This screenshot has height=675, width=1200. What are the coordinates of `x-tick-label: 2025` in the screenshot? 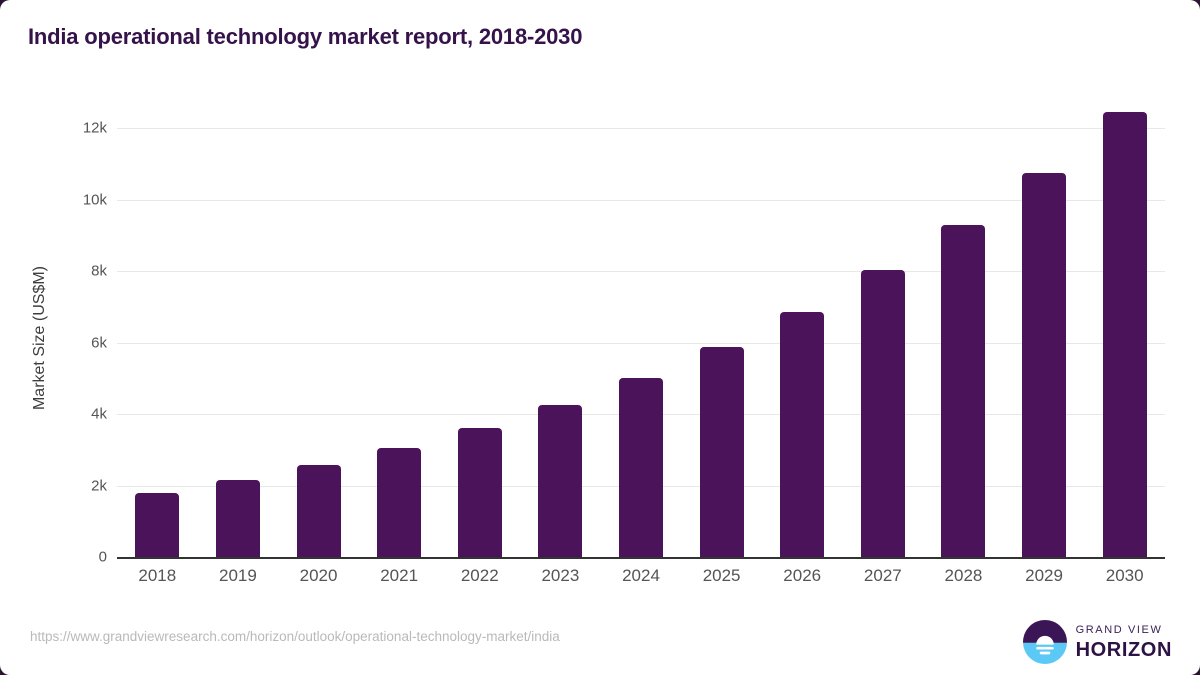 It's located at (721, 575).